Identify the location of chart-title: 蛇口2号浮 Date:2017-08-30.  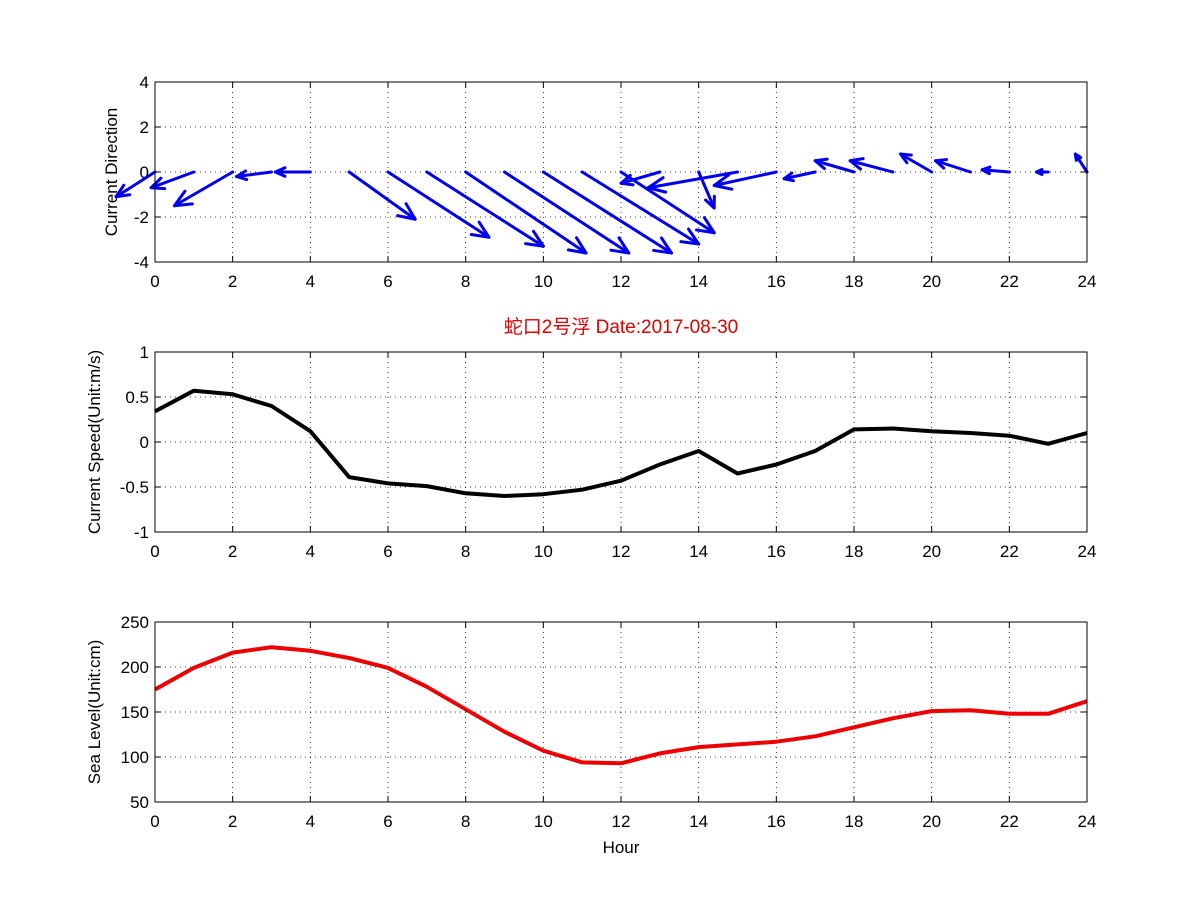
(621, 327).